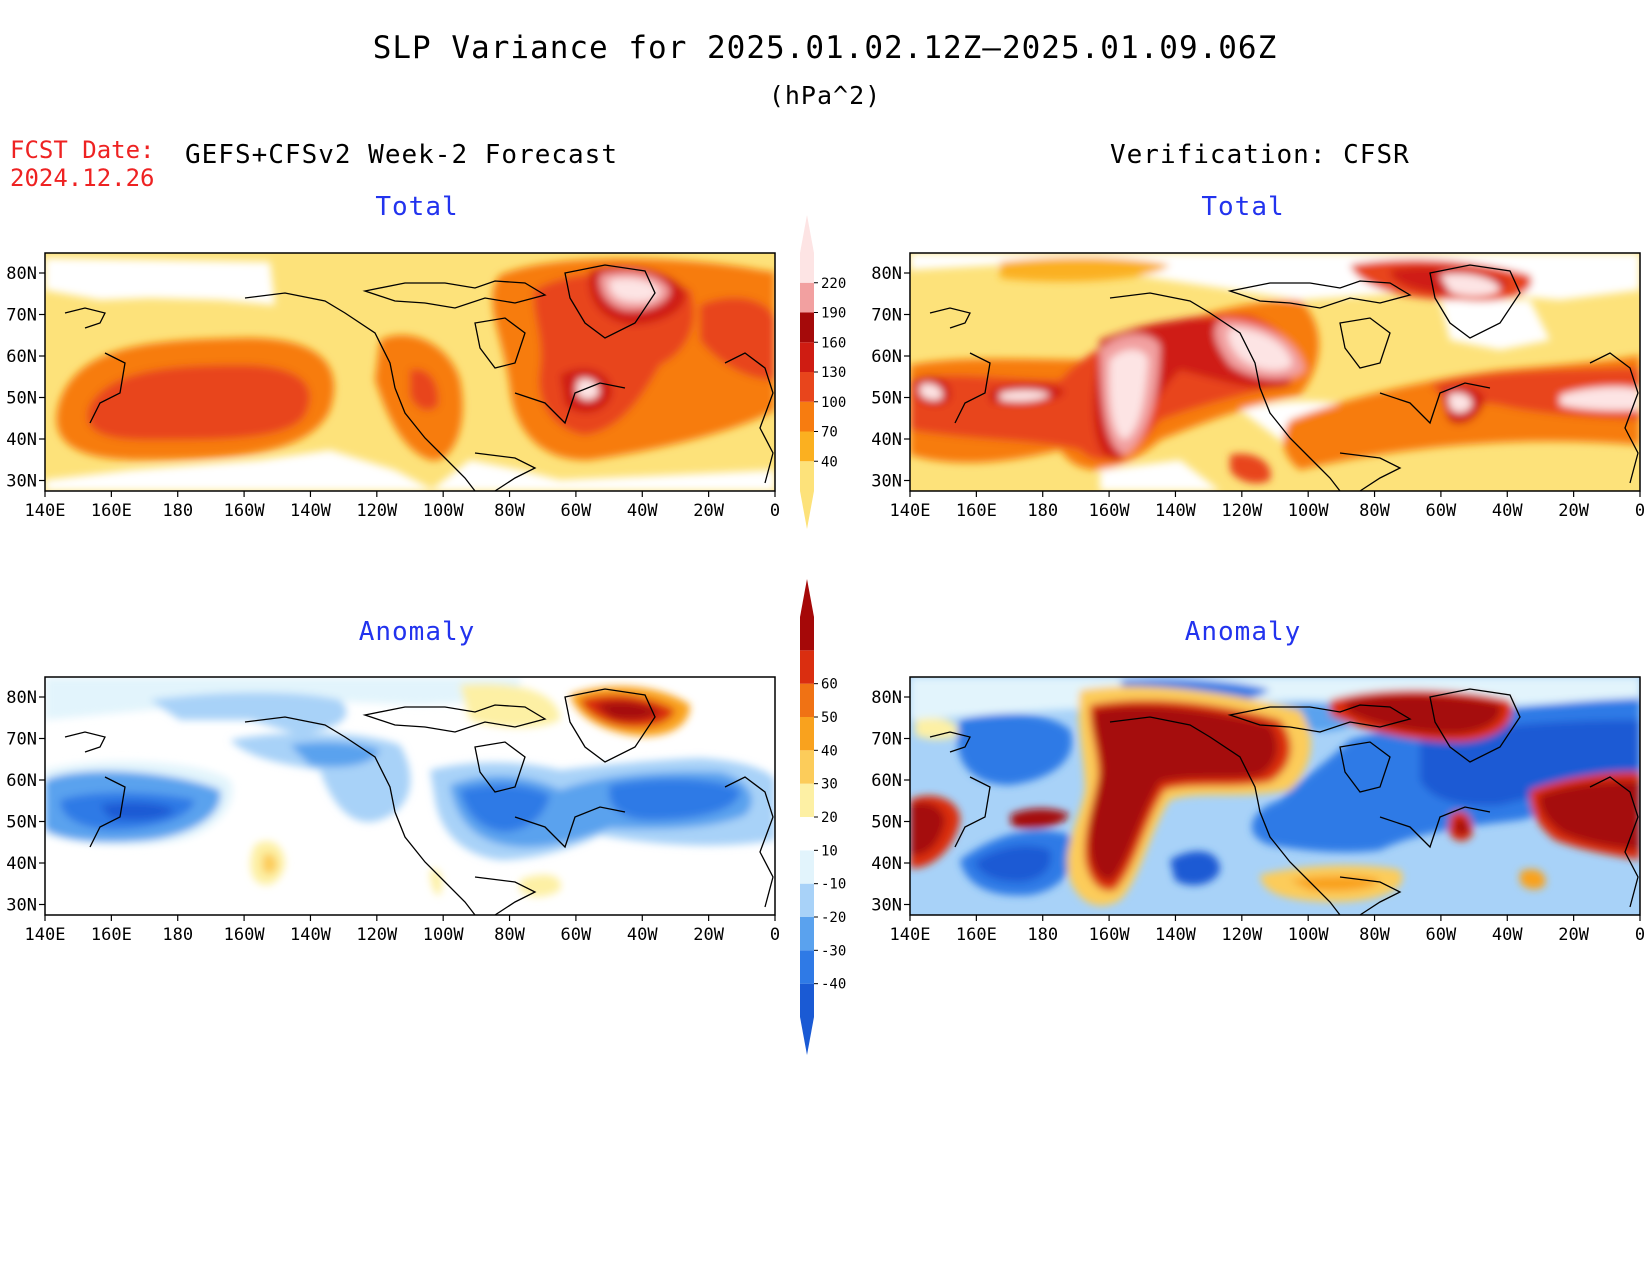 The height and width of the screenshot is (1275, 1650). What do you see at coordinates (82, 178) in the screenshot?
I see `fcst-date-value: 2024.12.26` at bounding box center [82, 178].